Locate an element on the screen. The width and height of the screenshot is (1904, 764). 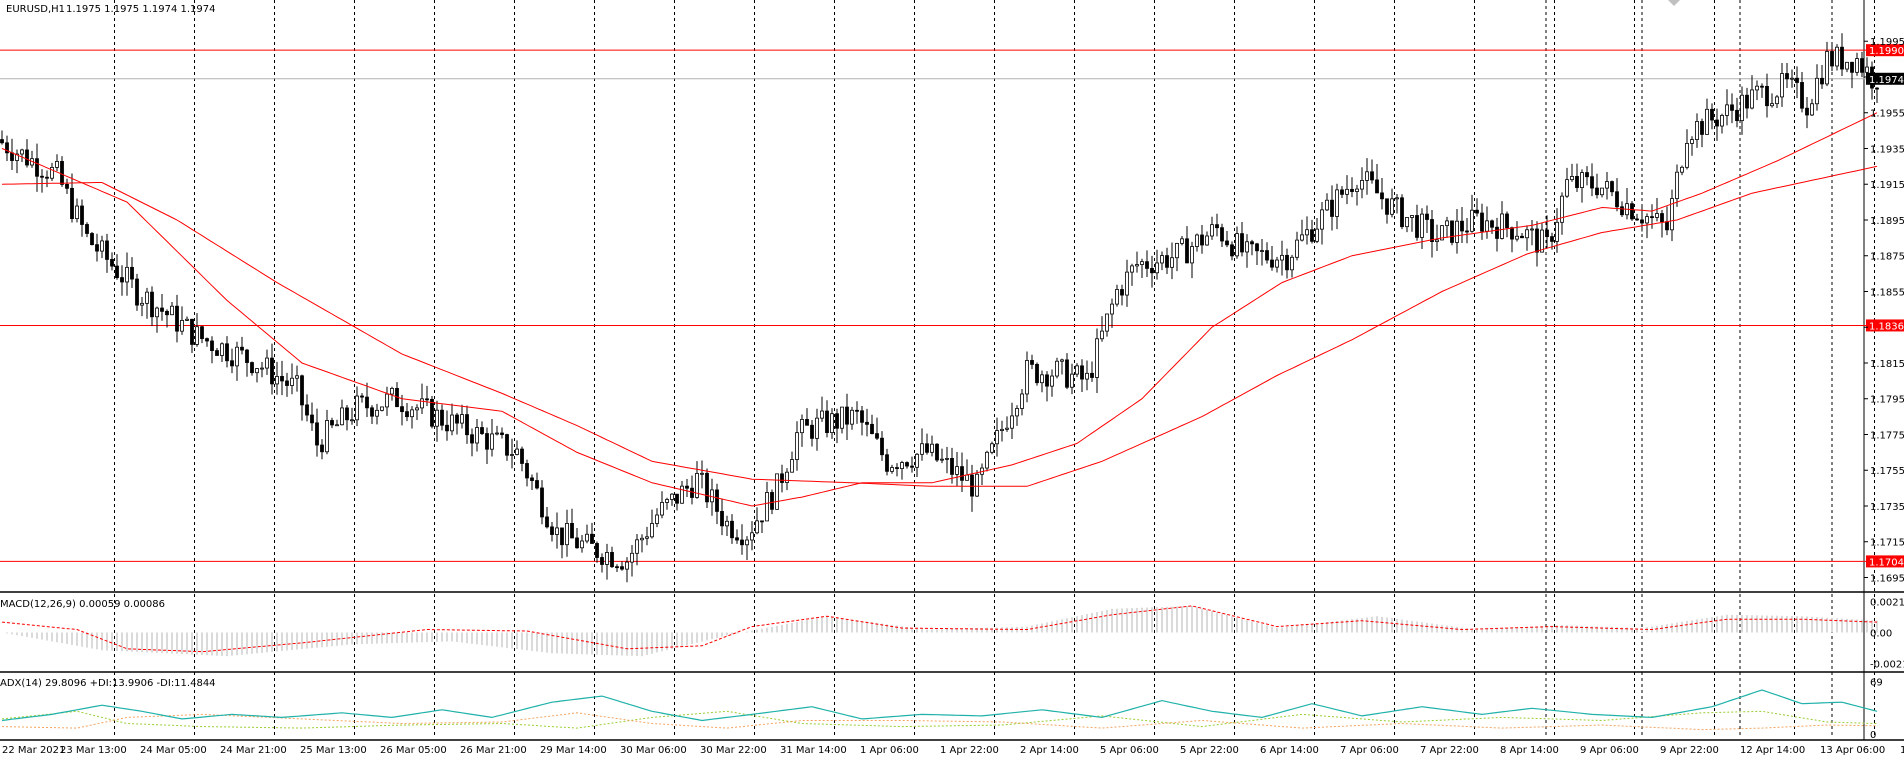
adx-panel is located at coordinates (939, 710).